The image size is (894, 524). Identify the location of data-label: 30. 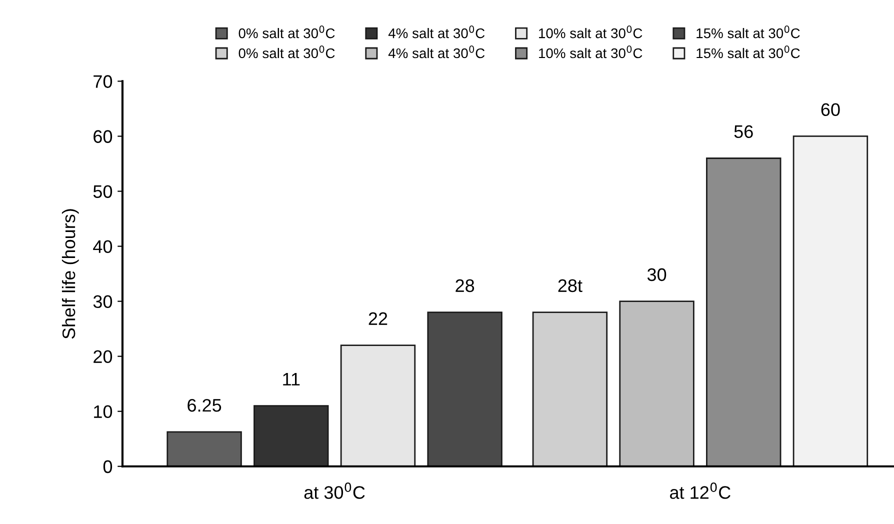
(656, 275).